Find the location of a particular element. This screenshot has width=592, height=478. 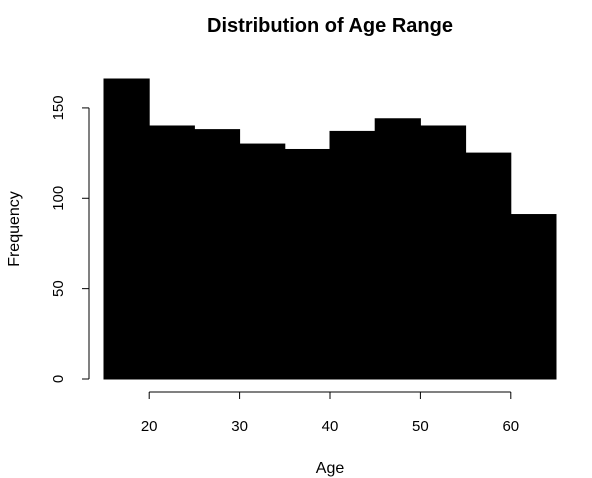

y-tick-label-150: 150 is located at coordinates (58, 107).